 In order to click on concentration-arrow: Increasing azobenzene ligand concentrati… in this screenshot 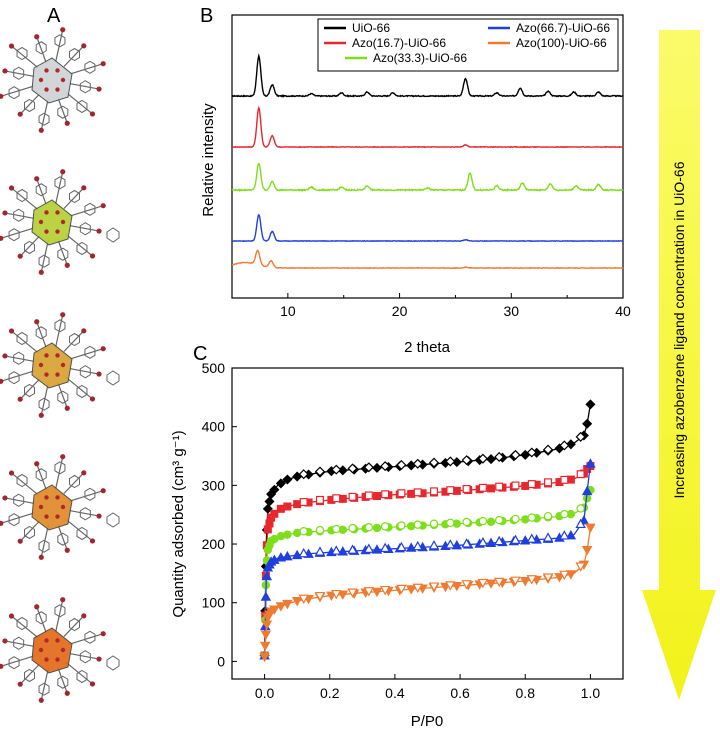, I will do `click(679, 365)`.